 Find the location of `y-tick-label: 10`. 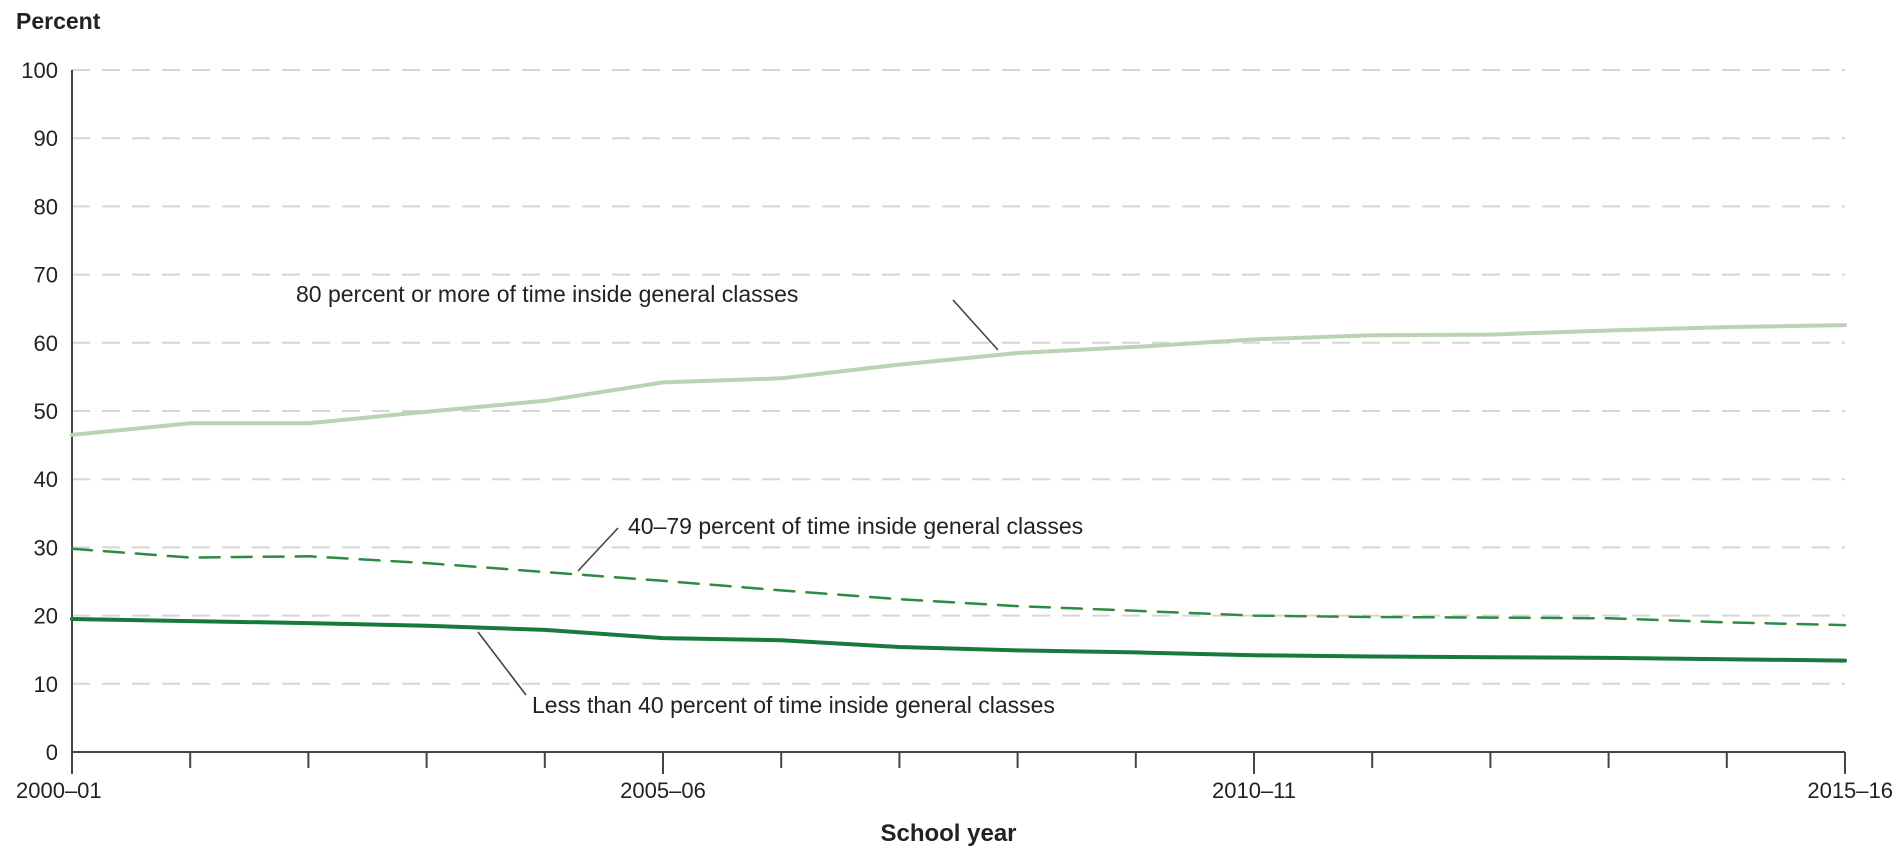

y-tick-label: 10 is located at coordinates (46, 684).